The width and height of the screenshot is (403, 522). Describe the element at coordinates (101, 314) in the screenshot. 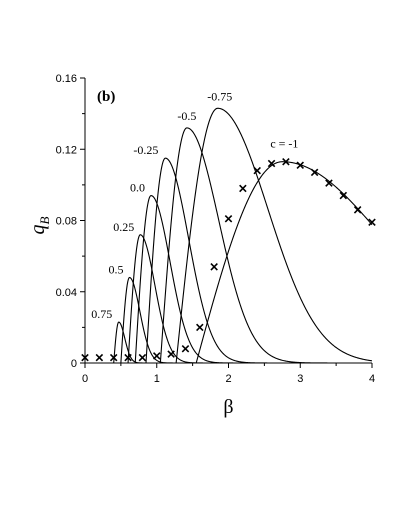

I see `series-label-0: 0.75` at that location.